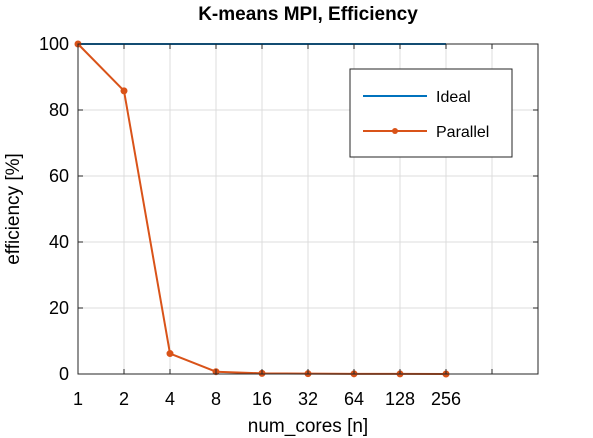  Describe the element at coordinates (59, 242) in the screenshot. I see `y-tick-label: 40` at that location.